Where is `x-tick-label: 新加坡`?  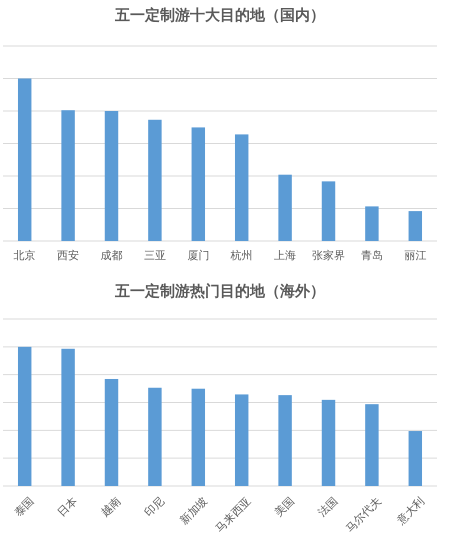
x-tick-label: 新加坡 is located at coordinates (194, 511).